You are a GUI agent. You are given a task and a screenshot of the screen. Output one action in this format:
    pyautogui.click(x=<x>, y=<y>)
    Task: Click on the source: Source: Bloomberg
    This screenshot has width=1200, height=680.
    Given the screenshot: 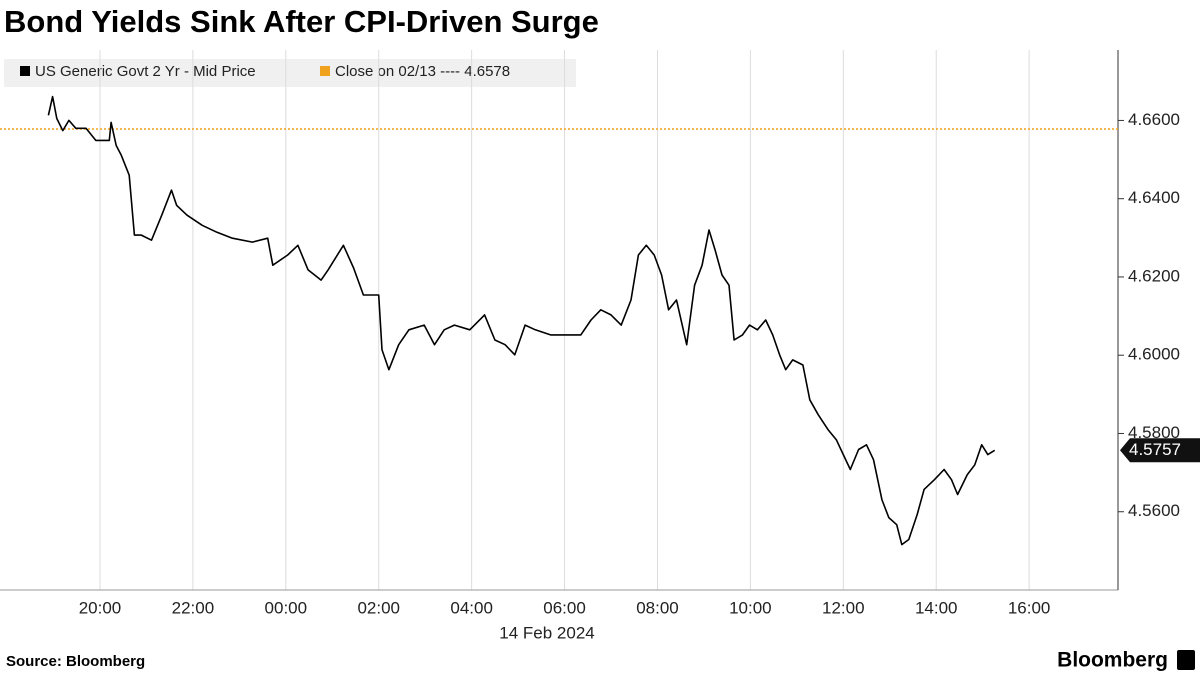 What is the action you would take?
    pyautogui.click(x=75, y=661)
    